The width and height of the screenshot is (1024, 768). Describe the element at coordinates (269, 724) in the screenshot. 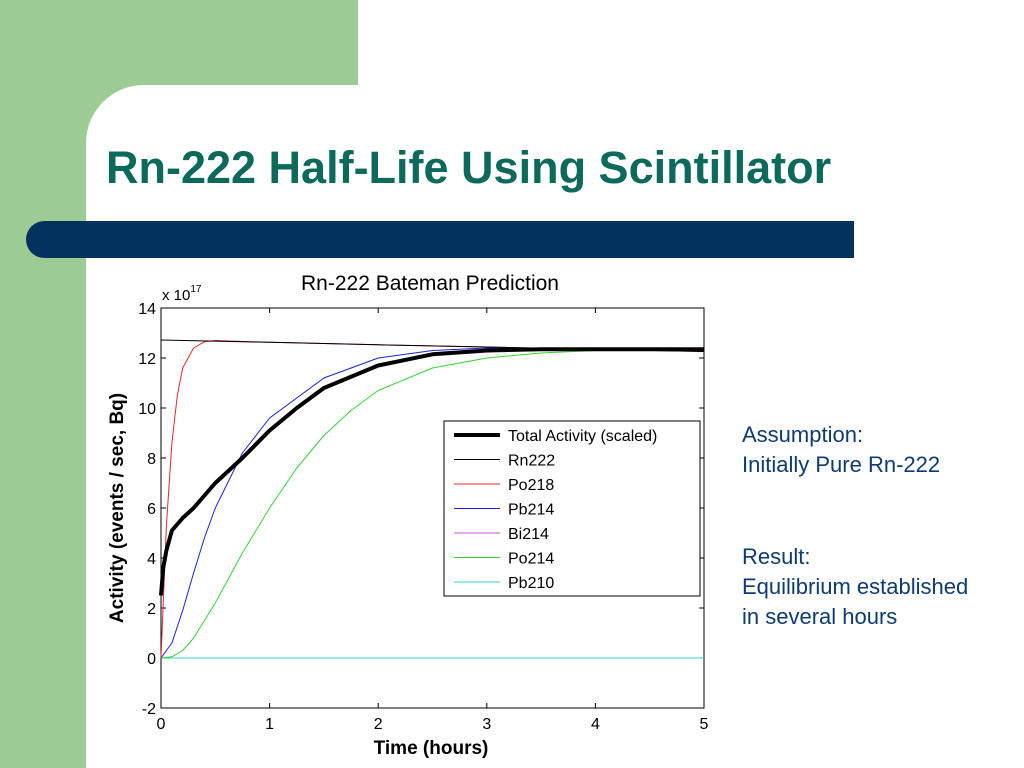

I see `x-tick-label: 1` at that location.